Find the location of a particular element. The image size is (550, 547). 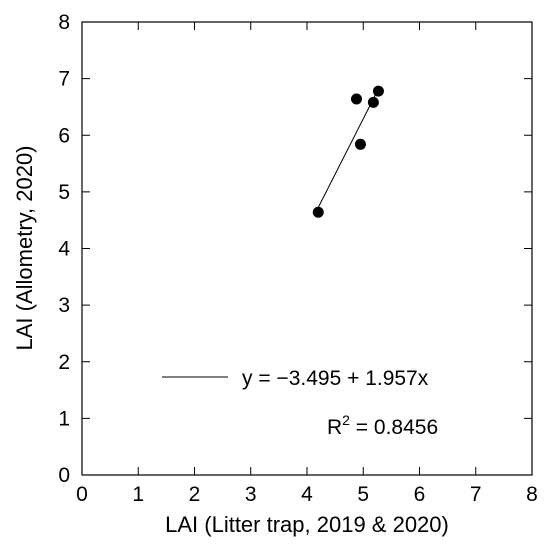

y-tick-label: 8 is located at coordinates (64, 22).